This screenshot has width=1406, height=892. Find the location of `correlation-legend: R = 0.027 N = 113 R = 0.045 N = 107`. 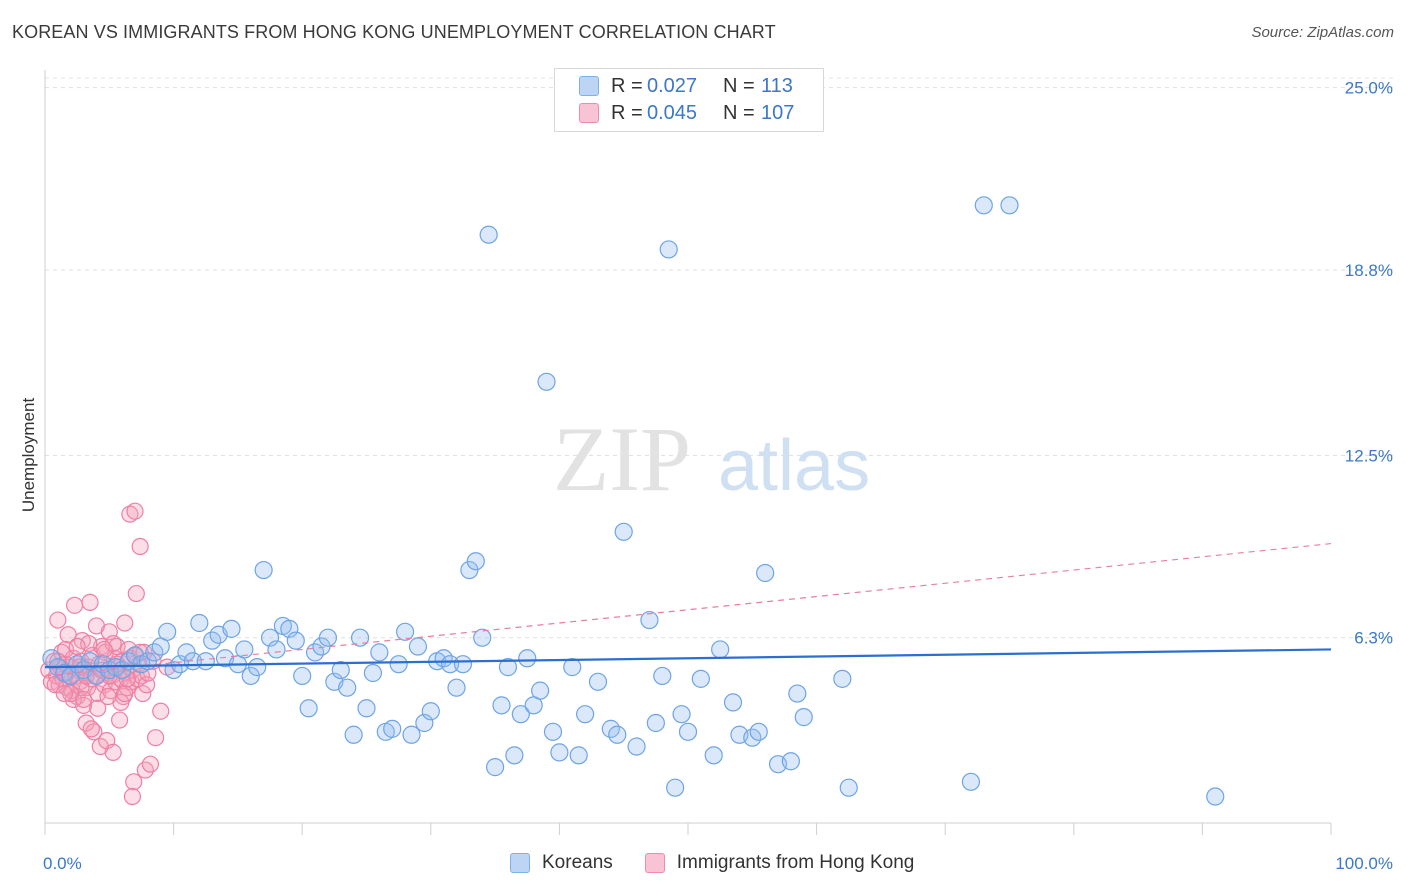

correlation-legend: R = 0.027 N = 113 R = 0.045 N = 107 is located at coordinates (689, 100).